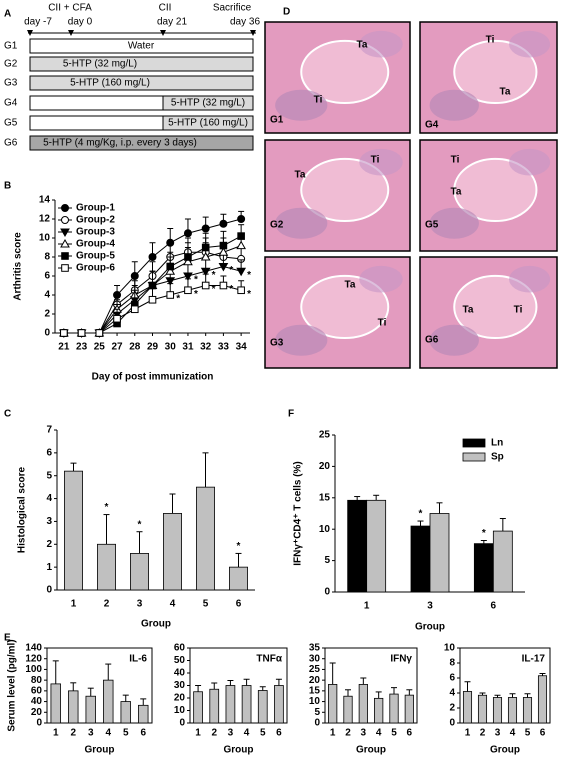  Describe the element at coordinates (180, 685) in the screenshot. I see `y-tick-label: 30` at that location.